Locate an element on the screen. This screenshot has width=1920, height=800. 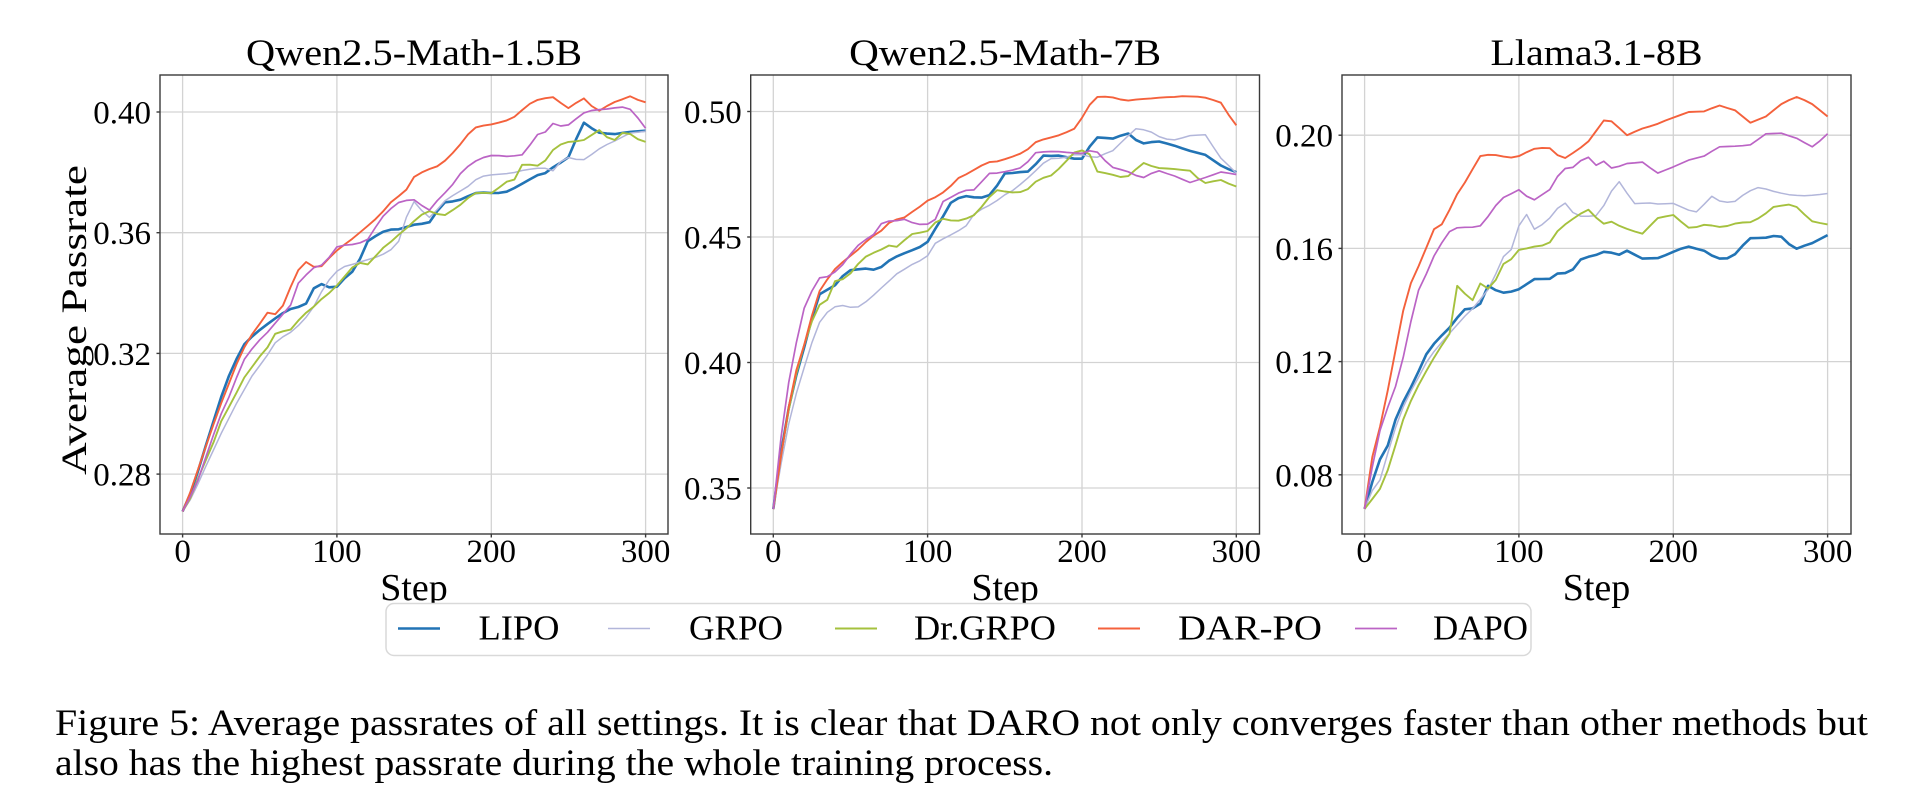
svg-text: LIPO is located at coordinates (519, 628).